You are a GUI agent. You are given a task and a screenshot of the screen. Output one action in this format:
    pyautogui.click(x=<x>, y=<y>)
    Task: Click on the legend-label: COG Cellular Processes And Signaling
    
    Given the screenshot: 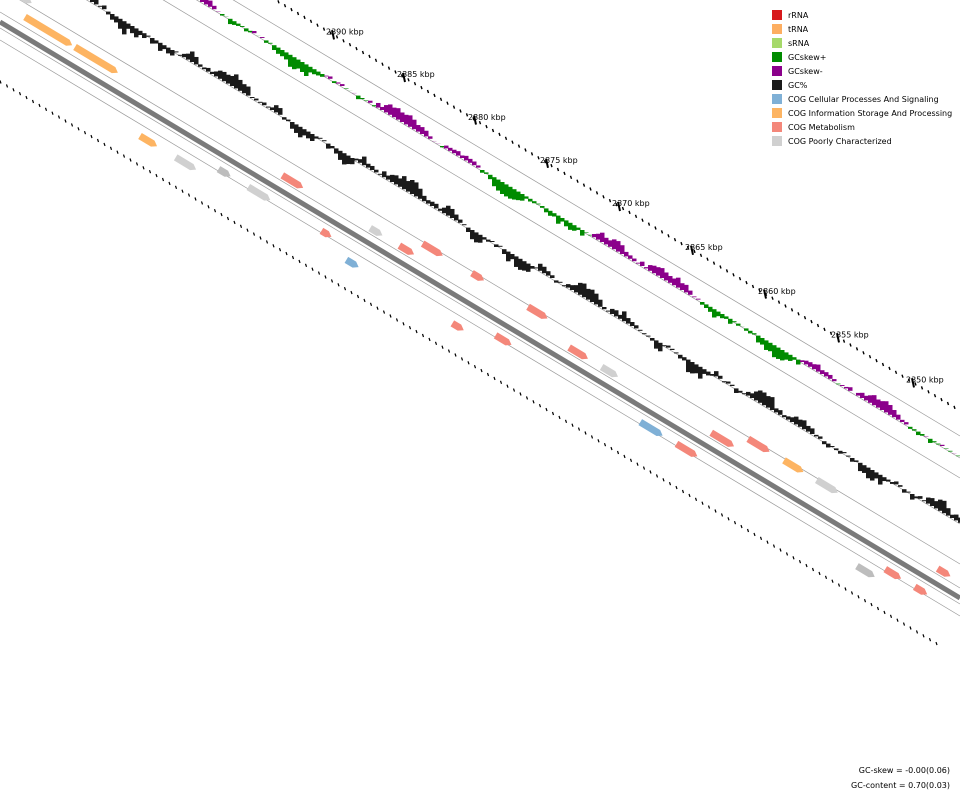 What is the action you would take?
    pyautogui.click(x=863, y=99)
    